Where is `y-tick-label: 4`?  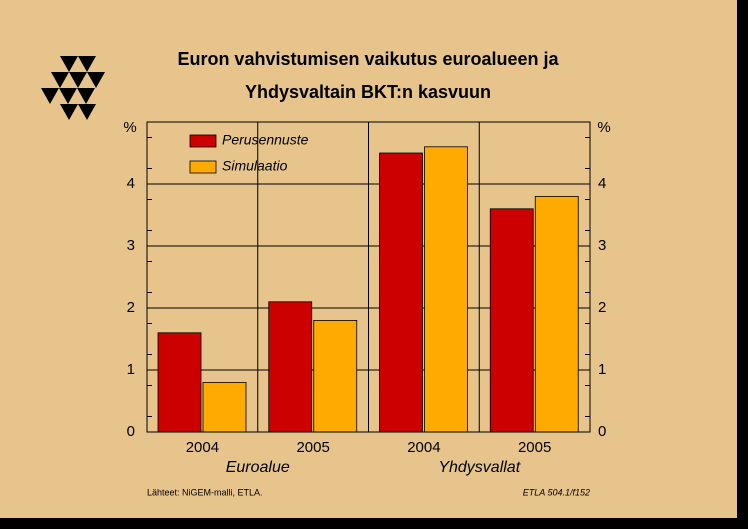 y-tick-label: 4 is located at coordinates (131, 183).